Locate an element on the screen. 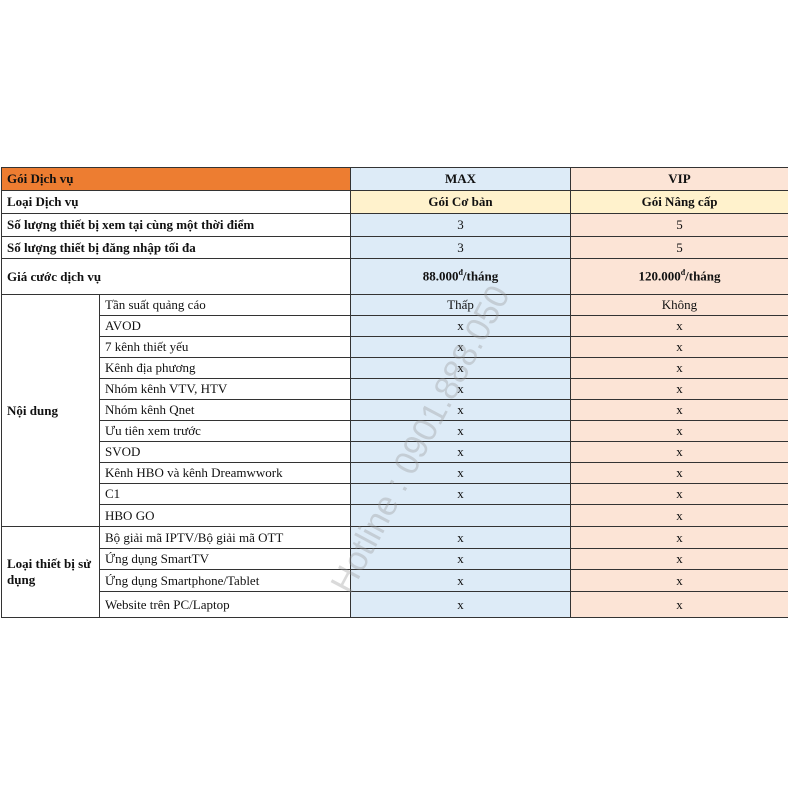 This screenshot has width=788, height=788. vip-header: VIP is located at coordinates (679, 179).